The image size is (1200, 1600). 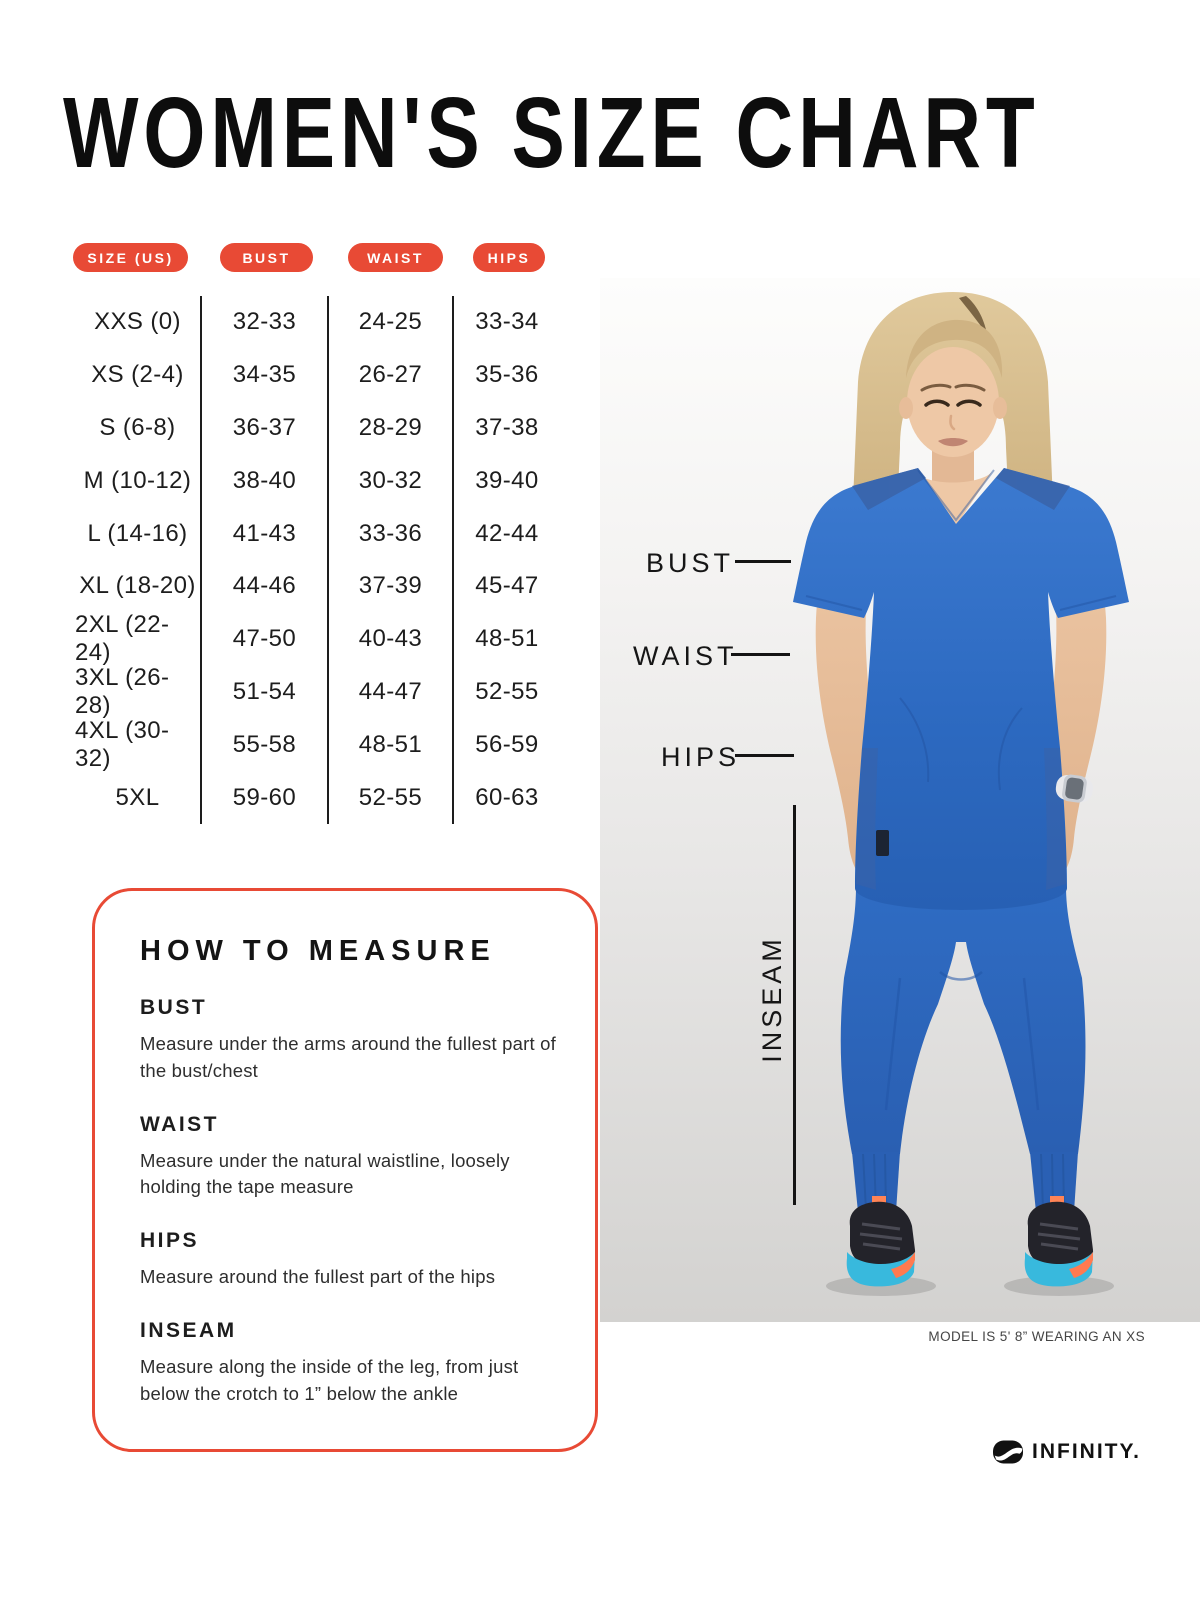 What do you see at coordinates (263, 481) in the screenshot?
I see `bust-cell: 38-40` at bounding box center [263, 481].